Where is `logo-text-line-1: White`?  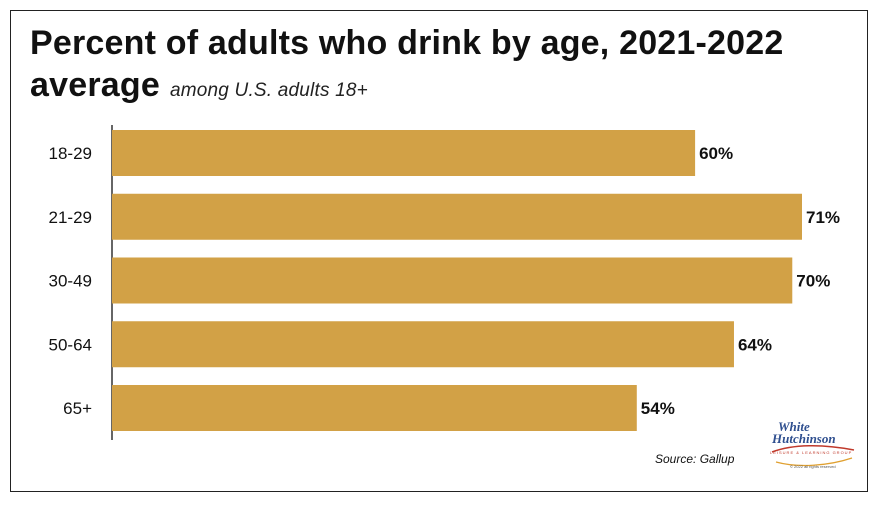
logo-text-line-1: White is located at coordinates (794, 426).